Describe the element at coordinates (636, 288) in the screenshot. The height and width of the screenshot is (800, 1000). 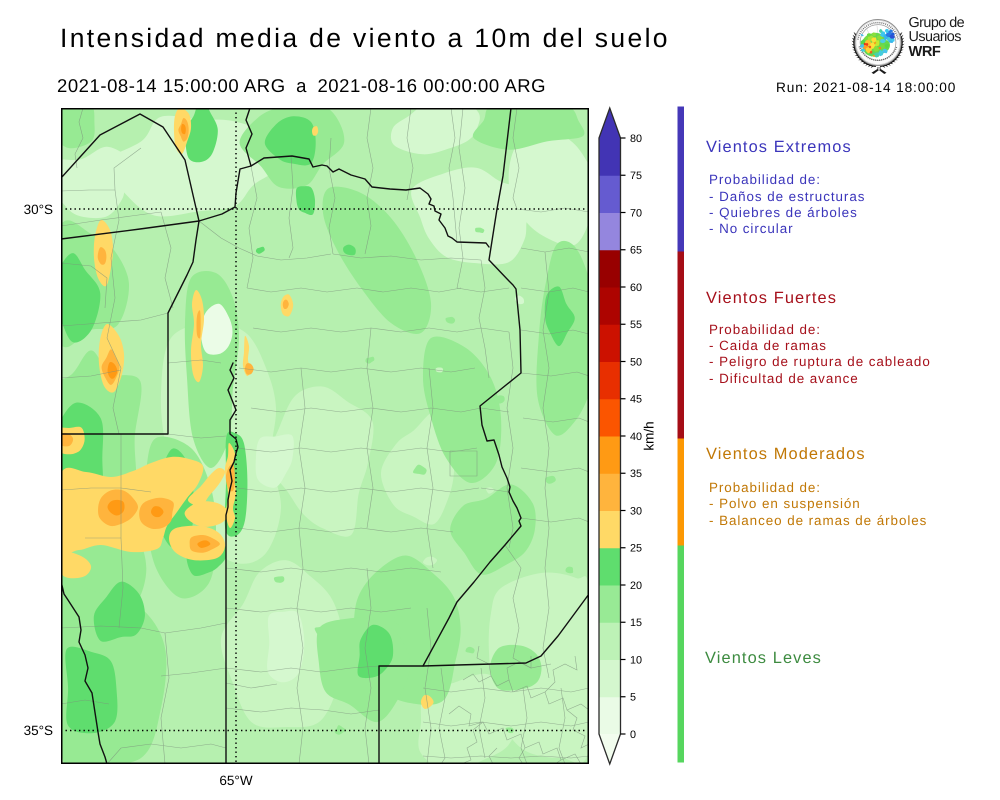
I see `svg-text: 60` at that location.